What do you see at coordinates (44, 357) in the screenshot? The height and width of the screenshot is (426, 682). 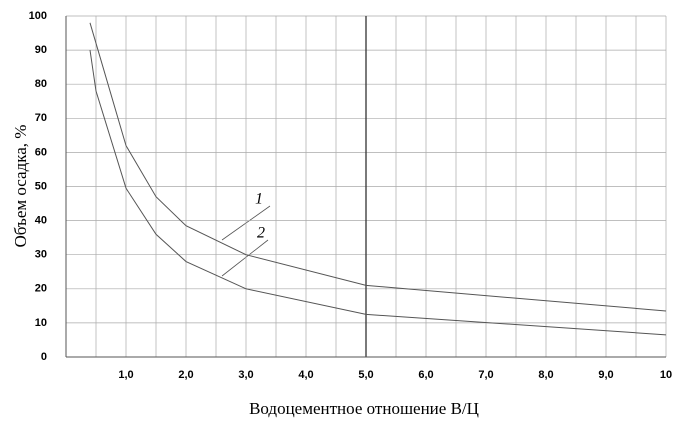 I see `y-tick-label: 0` at bounding box center [44, 357].